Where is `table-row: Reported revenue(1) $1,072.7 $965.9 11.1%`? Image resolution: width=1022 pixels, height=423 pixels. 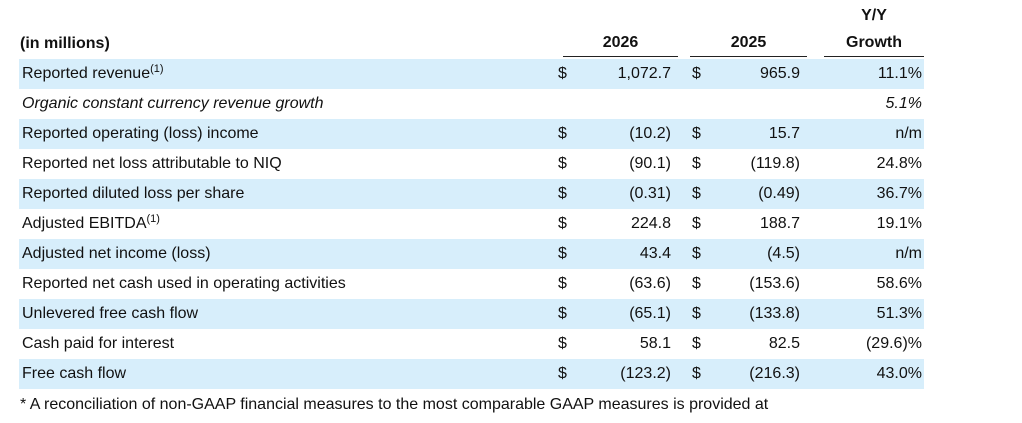
table-row: Reported revenue(1) $1,072.7 $965.9 11.1% is located at coordinates (471, 74).